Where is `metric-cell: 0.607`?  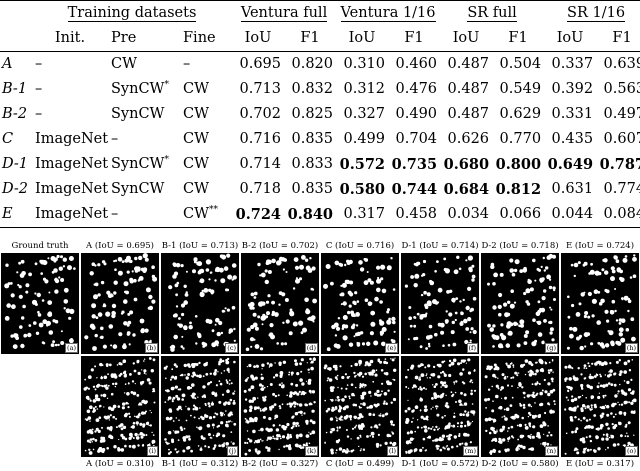
metric-cell: 0.607 is located at coordinates (621, 139).